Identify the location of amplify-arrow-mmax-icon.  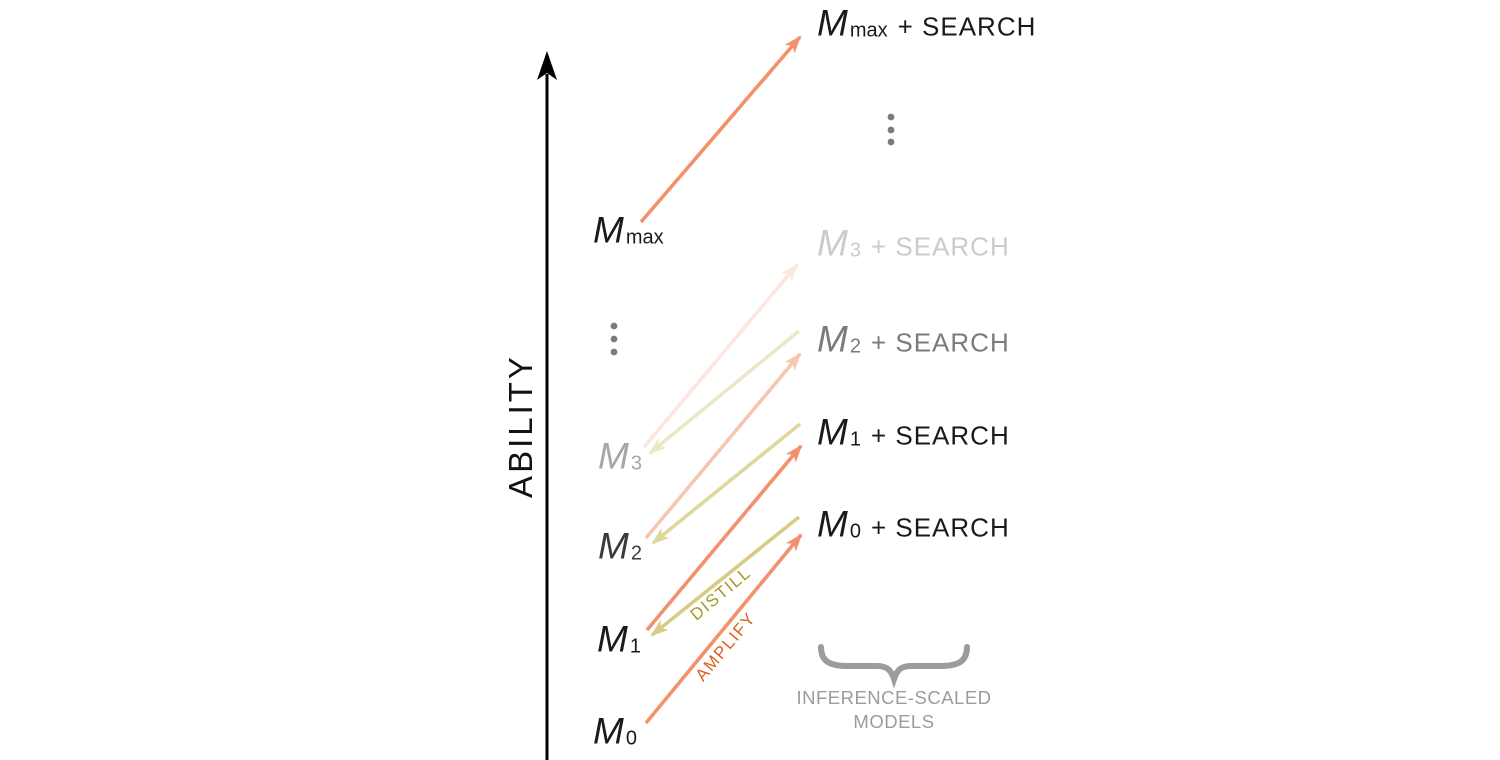
(720, 129).